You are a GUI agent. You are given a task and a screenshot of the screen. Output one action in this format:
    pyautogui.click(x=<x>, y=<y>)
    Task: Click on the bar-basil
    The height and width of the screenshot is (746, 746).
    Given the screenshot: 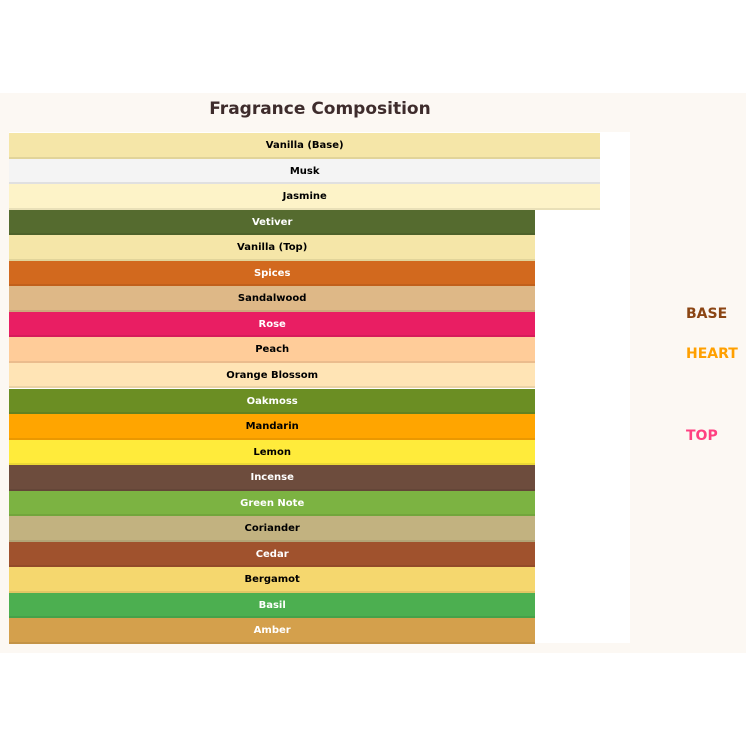 What is the action you would take?
    pyautogui.click(x=272, y=605)
    